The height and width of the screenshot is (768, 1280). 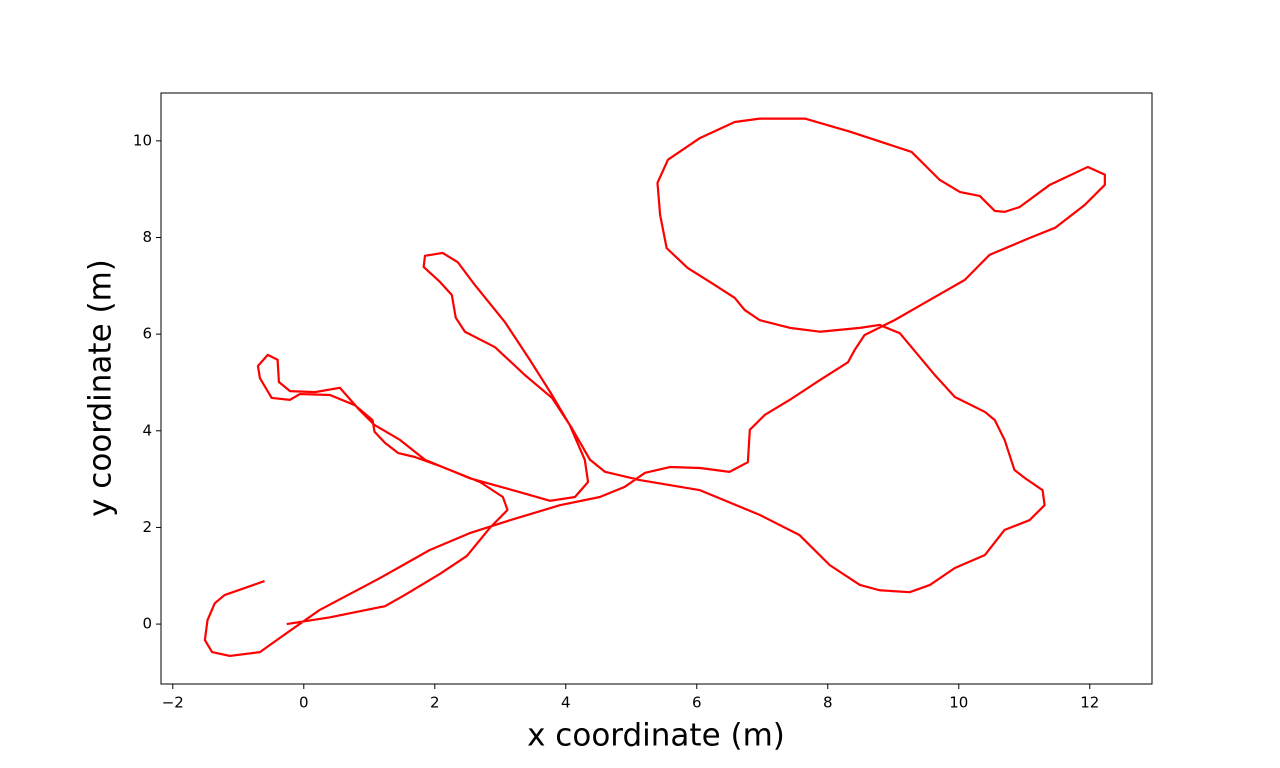 What do you see at coordinates (1089, 703) in the screenshot?
I see `x-tick-label: 12` at bounding box center [1089, 703].